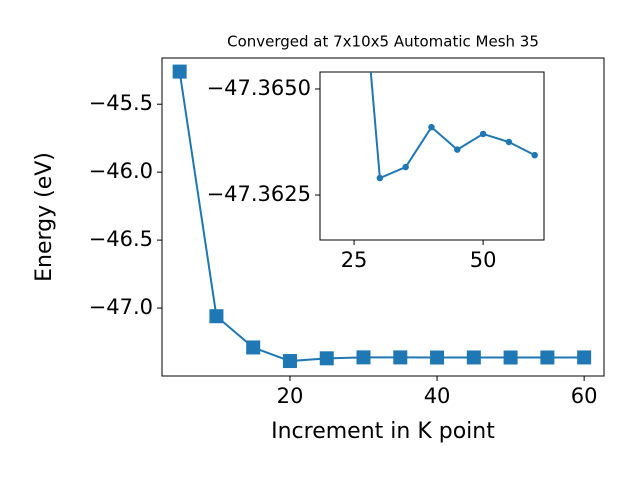 This screenshot has width=640, height=480. What do you see at coordinates (121, 171) in the screenshot?
I see `y-tick-label: −46.0` at bounding box center [121, 171].